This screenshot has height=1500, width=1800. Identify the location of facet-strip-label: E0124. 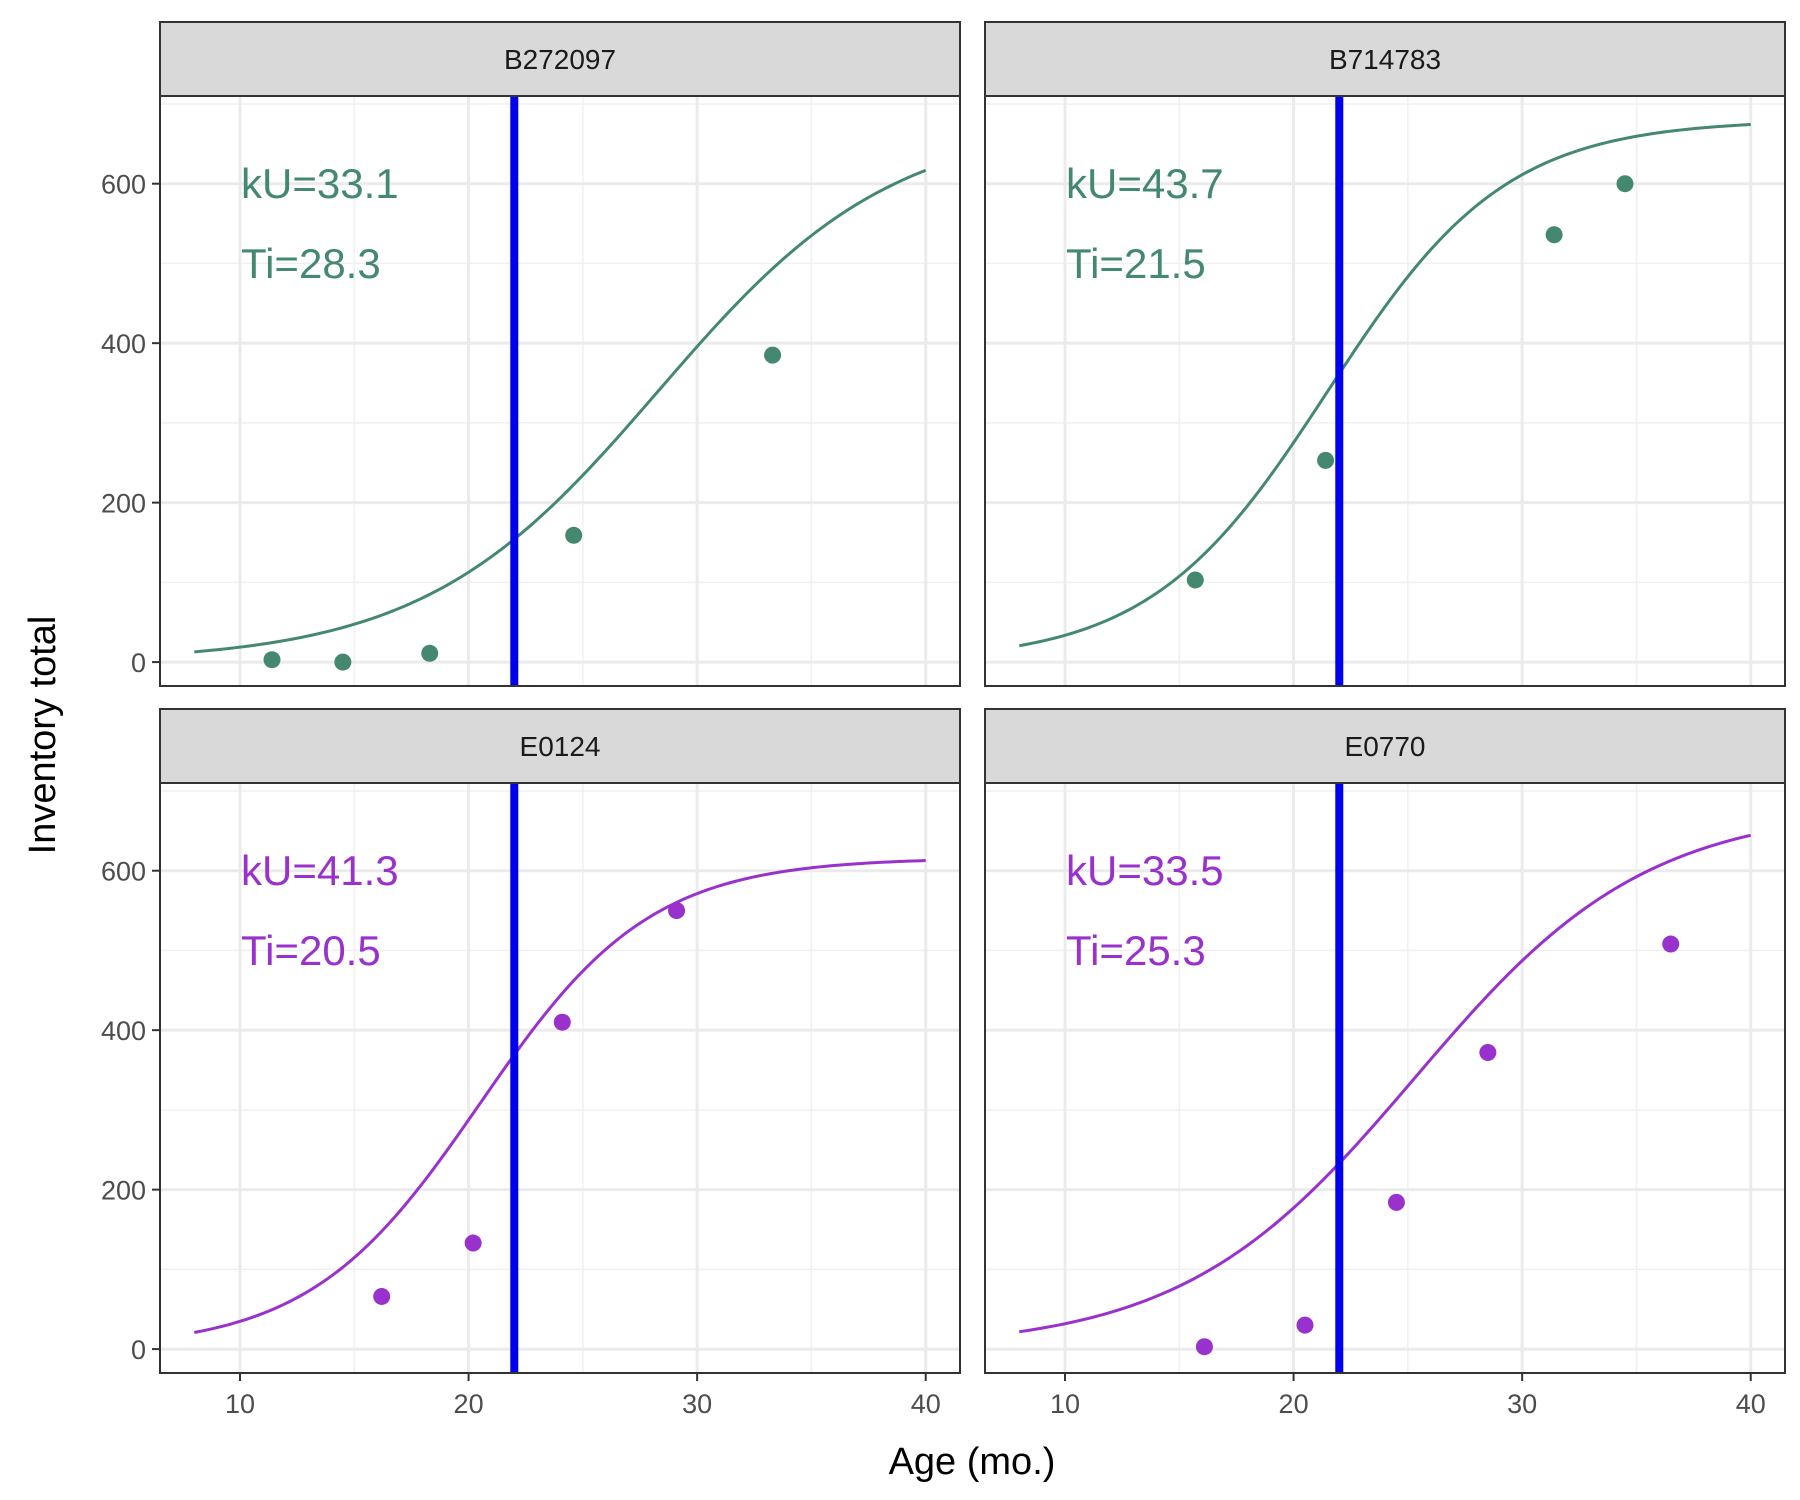
(560, 746).